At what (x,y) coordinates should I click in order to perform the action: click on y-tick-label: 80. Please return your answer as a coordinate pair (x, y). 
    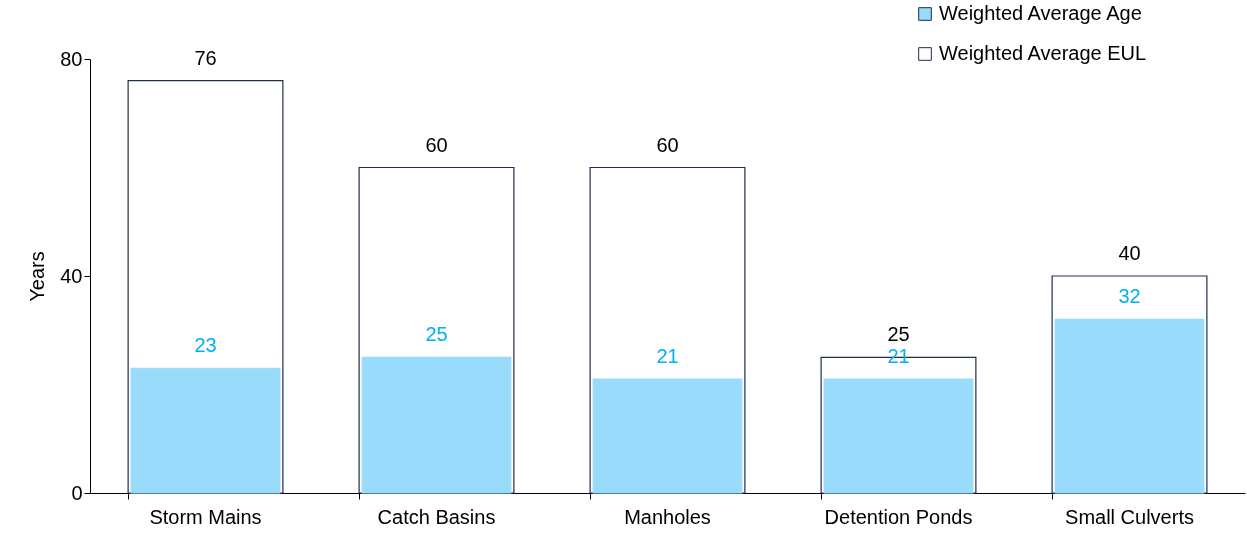
    Looking at the image, I should click on (71, 58).